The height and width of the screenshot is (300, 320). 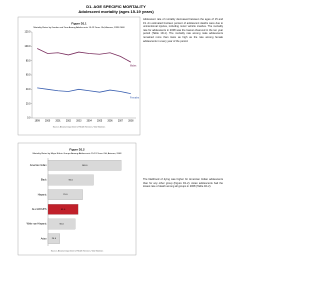 I want to click on y-tick-label: ALL GROUPS, so click(x=39, y=209).